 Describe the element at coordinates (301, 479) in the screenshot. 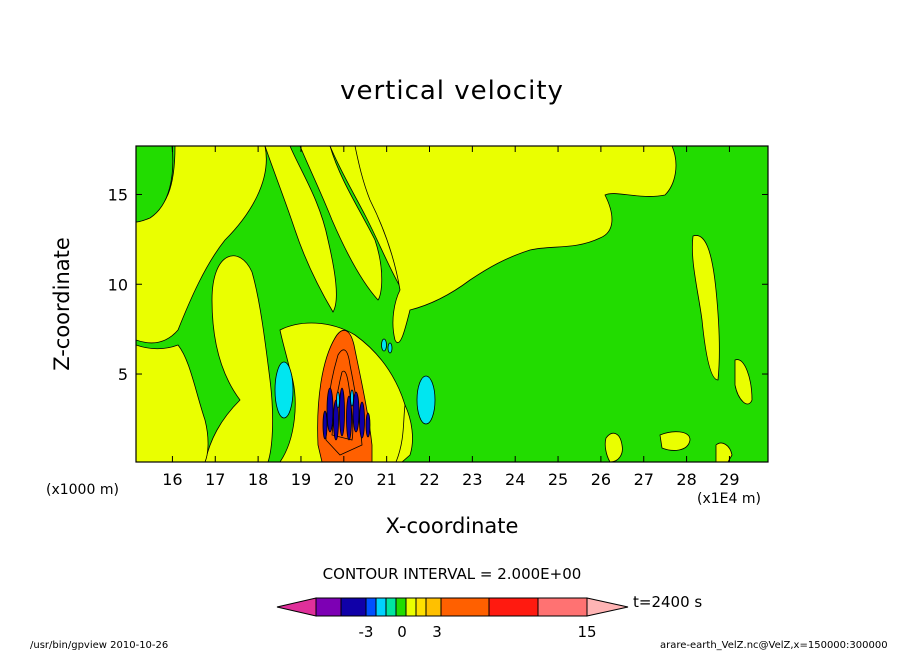

I see `x-tick-label: 19` at that location.